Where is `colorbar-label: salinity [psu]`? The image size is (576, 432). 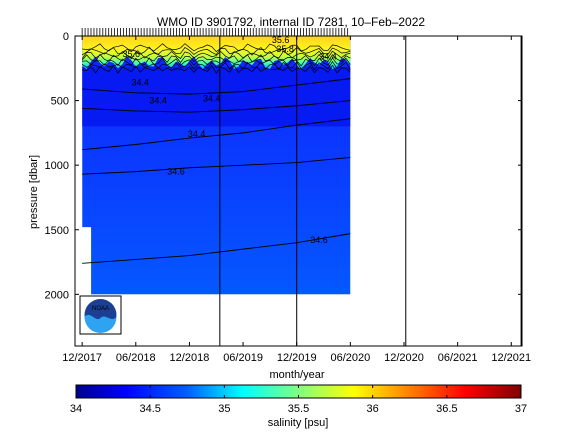 colorbar-label: salinity [psu] is located at coordinates (298, 423).